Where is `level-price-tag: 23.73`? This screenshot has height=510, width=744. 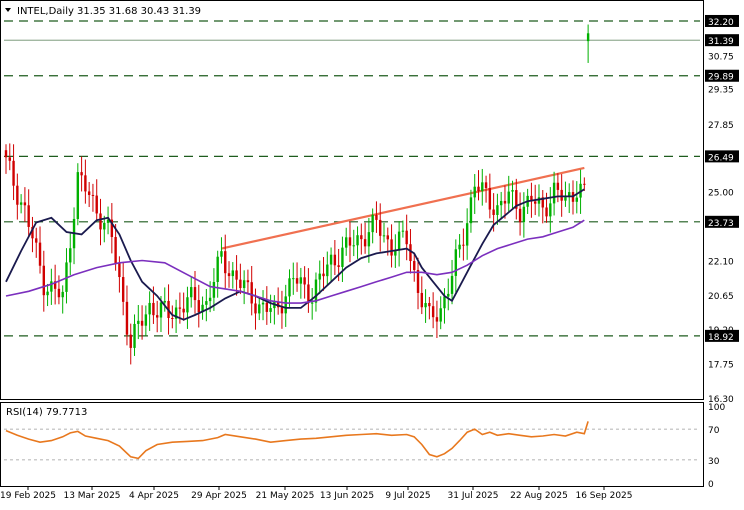
level-price-tag: 23.73 is located at coordinates (722, 222).